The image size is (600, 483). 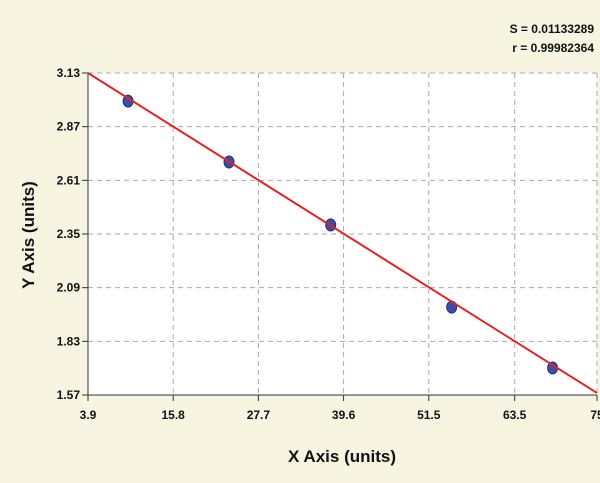 What do you see at coordinates (69, 395) in the screenshot?
I see `y-tick-label: 1.57` at bounding box center [69, 395].